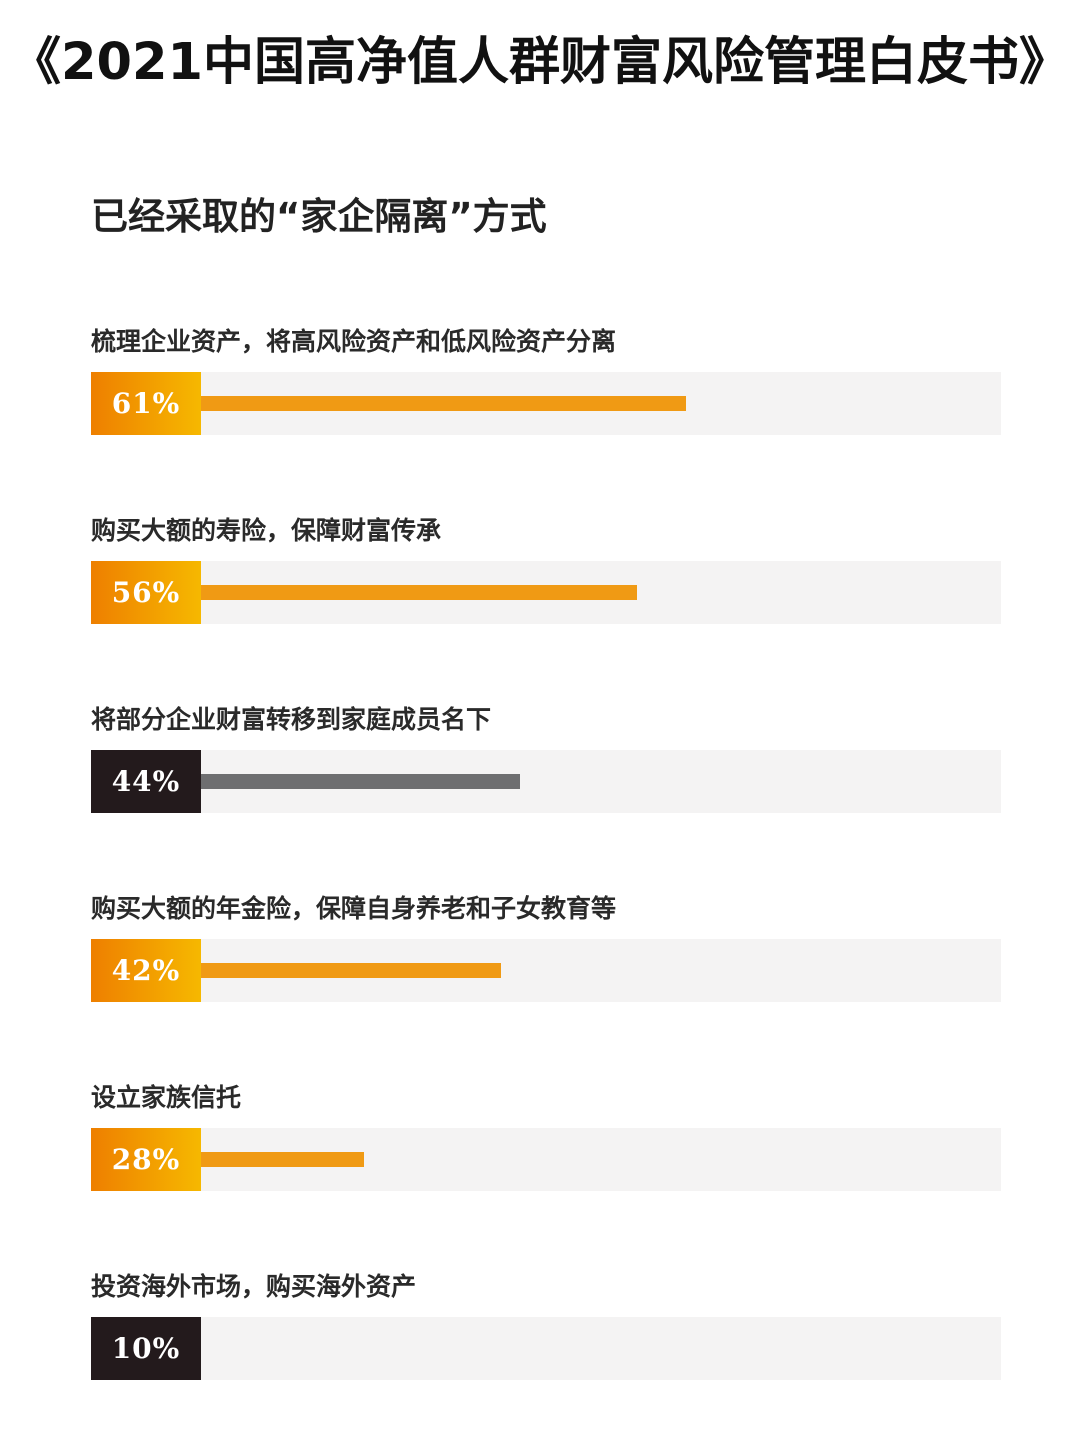 The width and height of the screenshot is (1080, 1456). Describe the element at coordinates (146, 970) in the screenshot. I see `bar-value-label: 42%` at that location.